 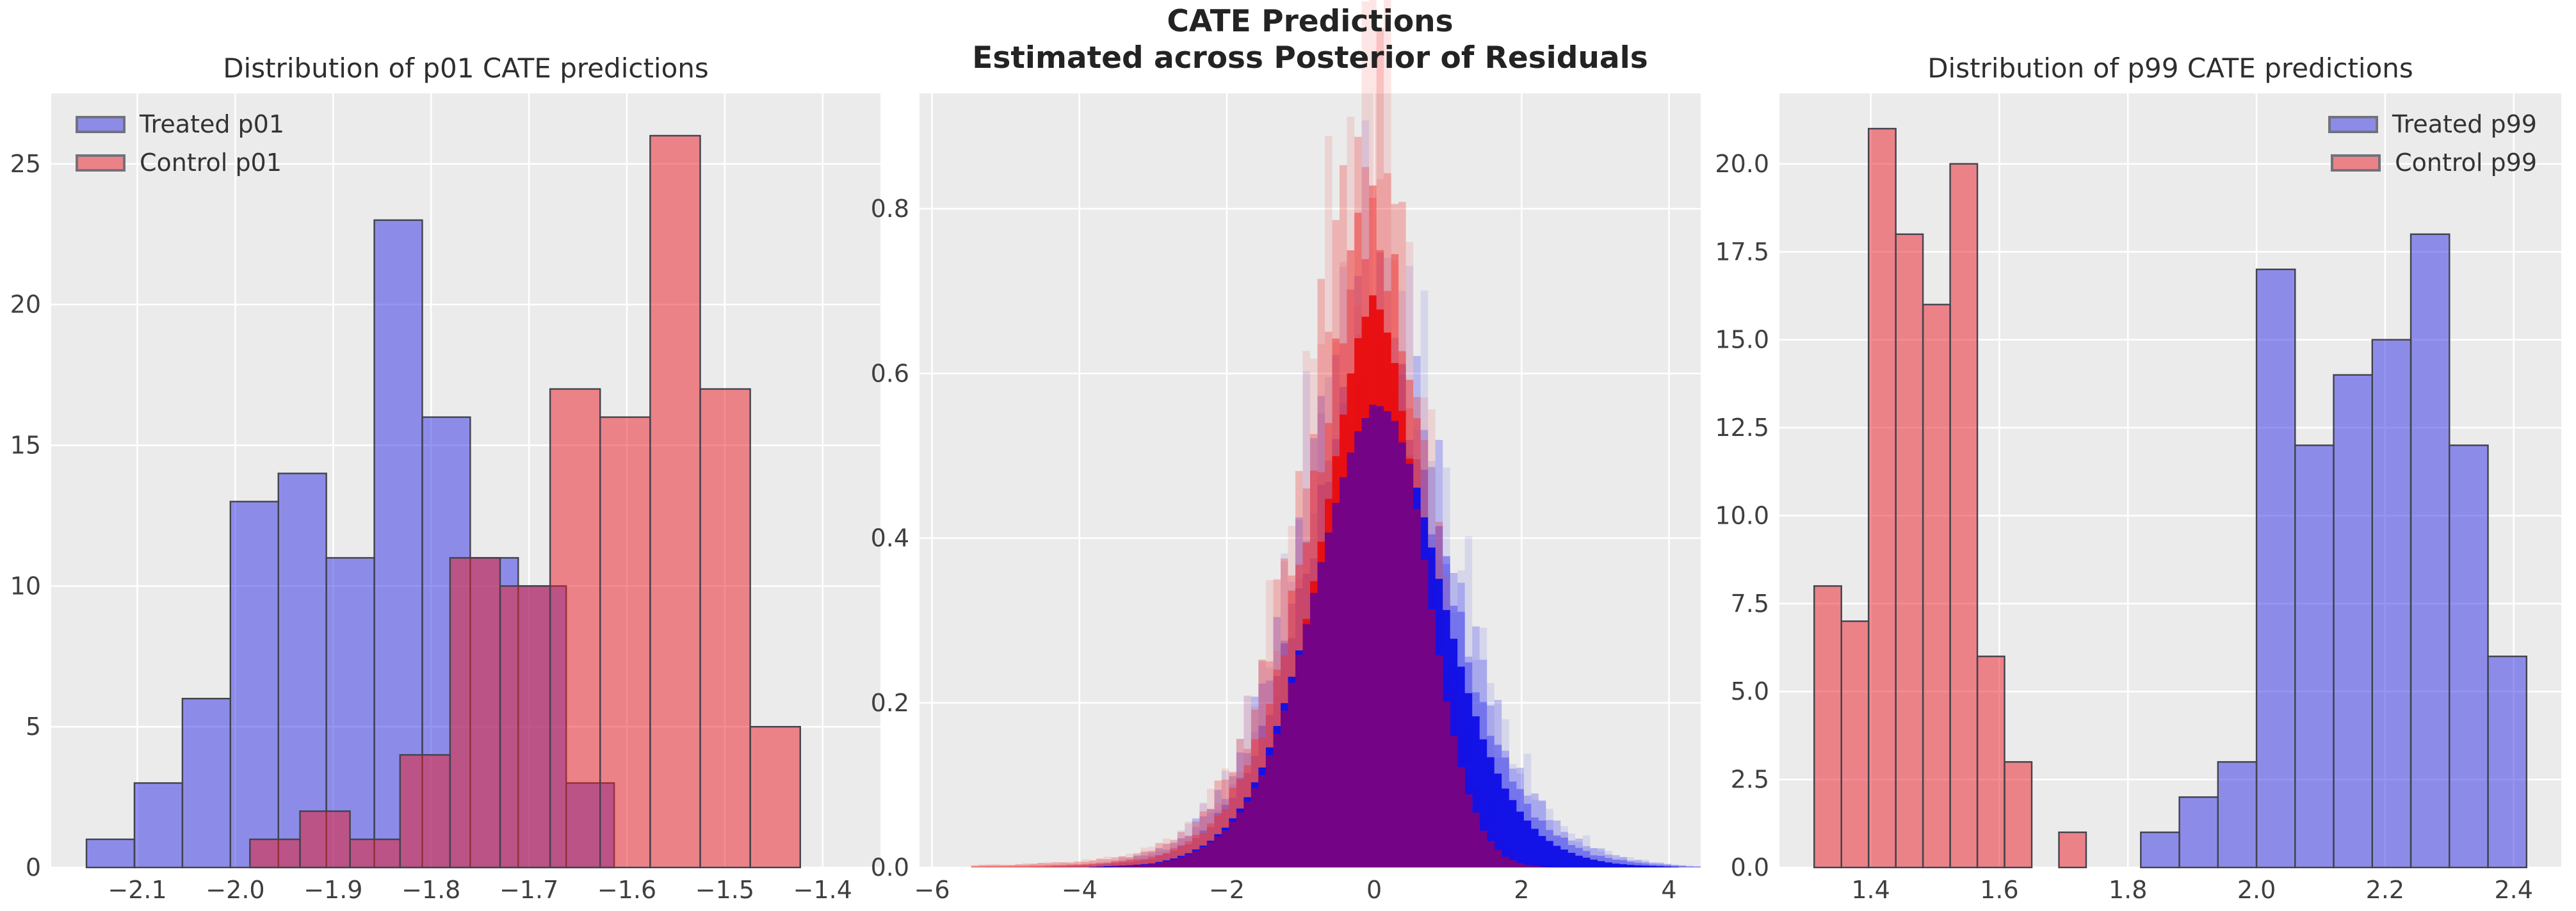 What do you see at coordinates (180, 143) in the screenshot?
I see `p01-legend: Treated p01 Control p01` at bounding box center [180, 143].